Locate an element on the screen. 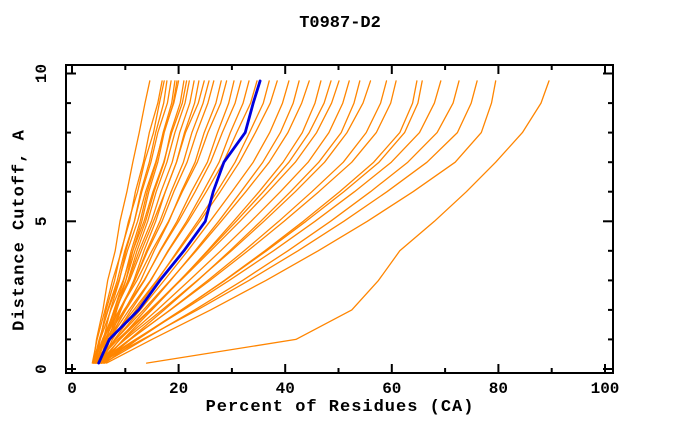 Image resolution: width=680 pixels, height=440 pixels. x-tick-label: 0 is located at coordinates (72, 389).